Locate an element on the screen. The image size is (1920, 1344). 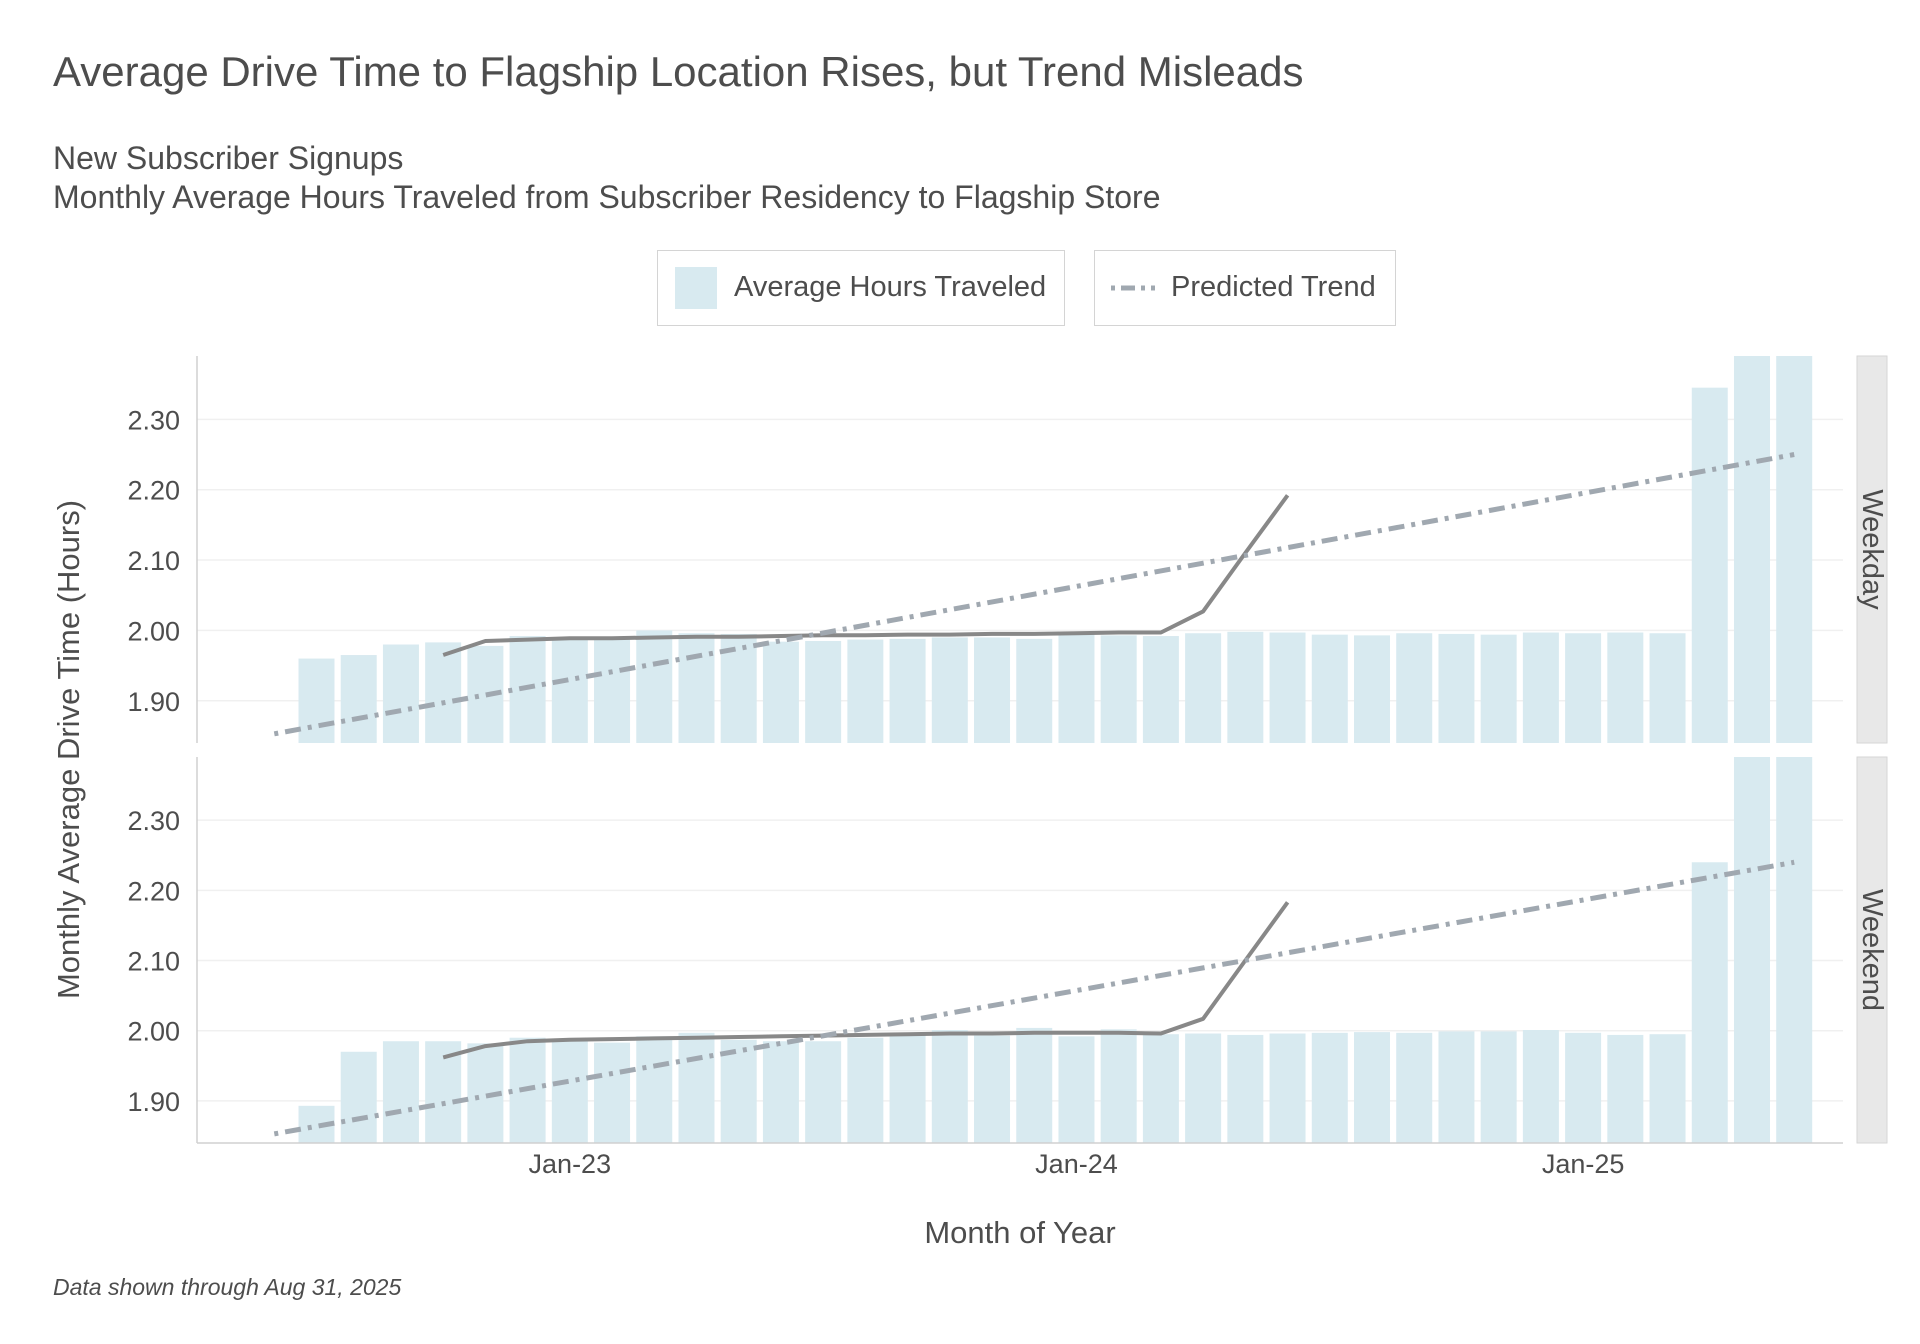
chart-caption: Data shown through Aug 31, 2025 is located at coordinates (227, 1287).